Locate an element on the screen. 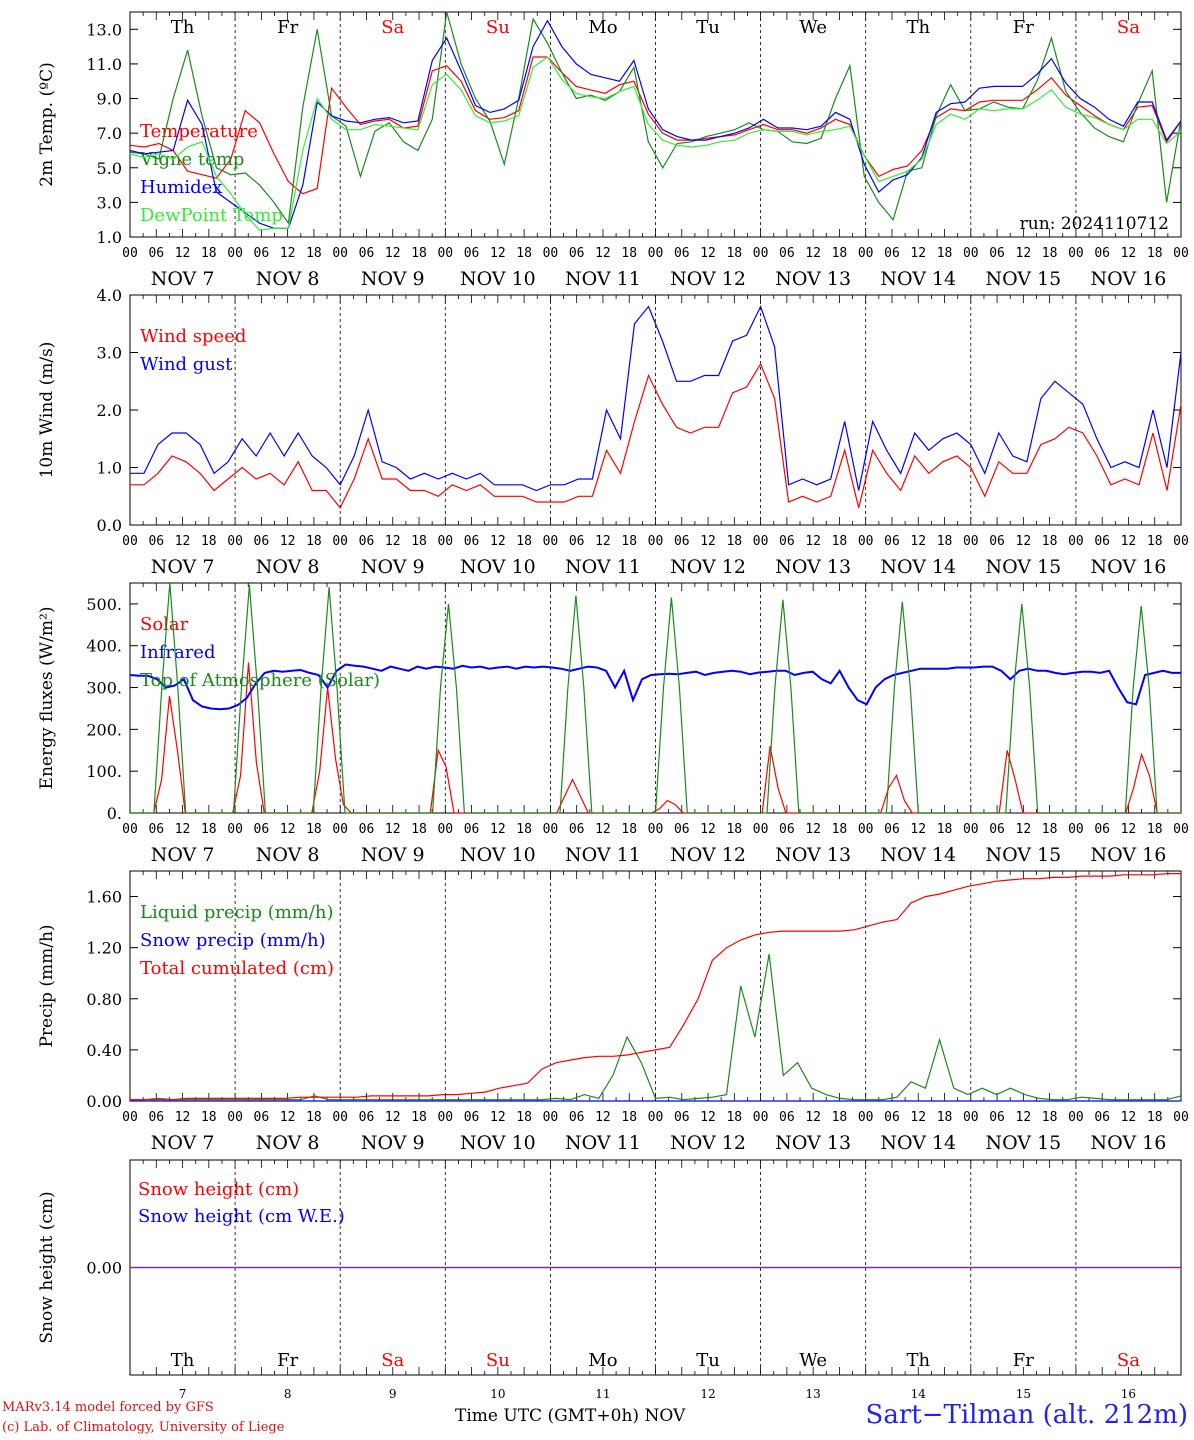 Image resolution: width=1194 pixels, height=1440 pixels. y-axis-label: 2m Temp. (ºC) is located at coordinates (47, 124).